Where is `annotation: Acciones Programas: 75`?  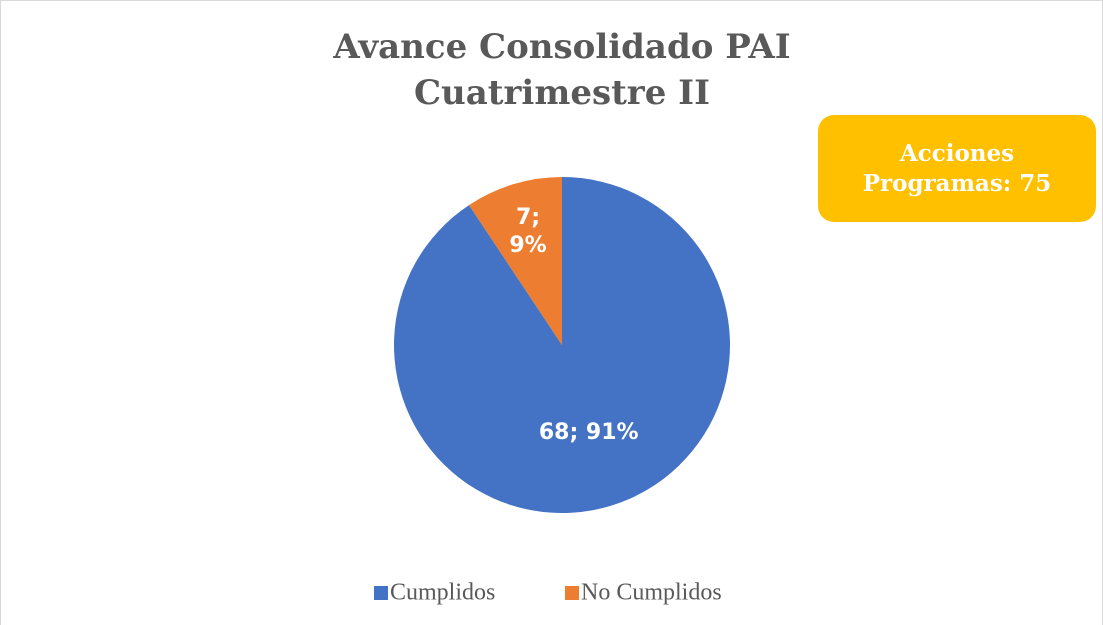 annotation: Acciones Programas: 75 is located at coordinates (957, 168).